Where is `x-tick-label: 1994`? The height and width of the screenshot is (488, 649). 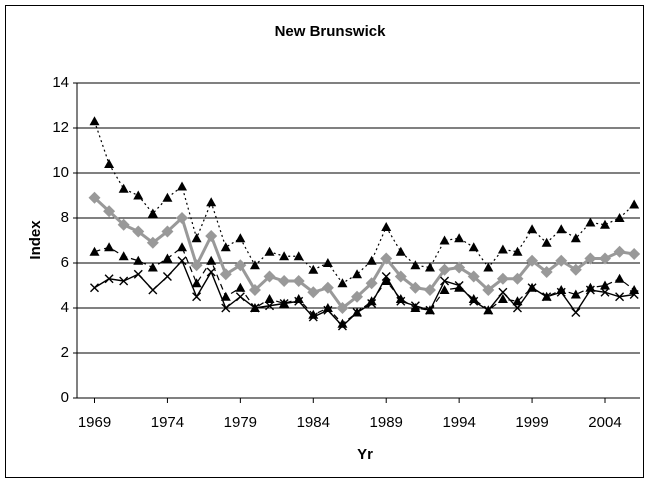 x-tick-label: 1994 is located at coordinates (458, 422).